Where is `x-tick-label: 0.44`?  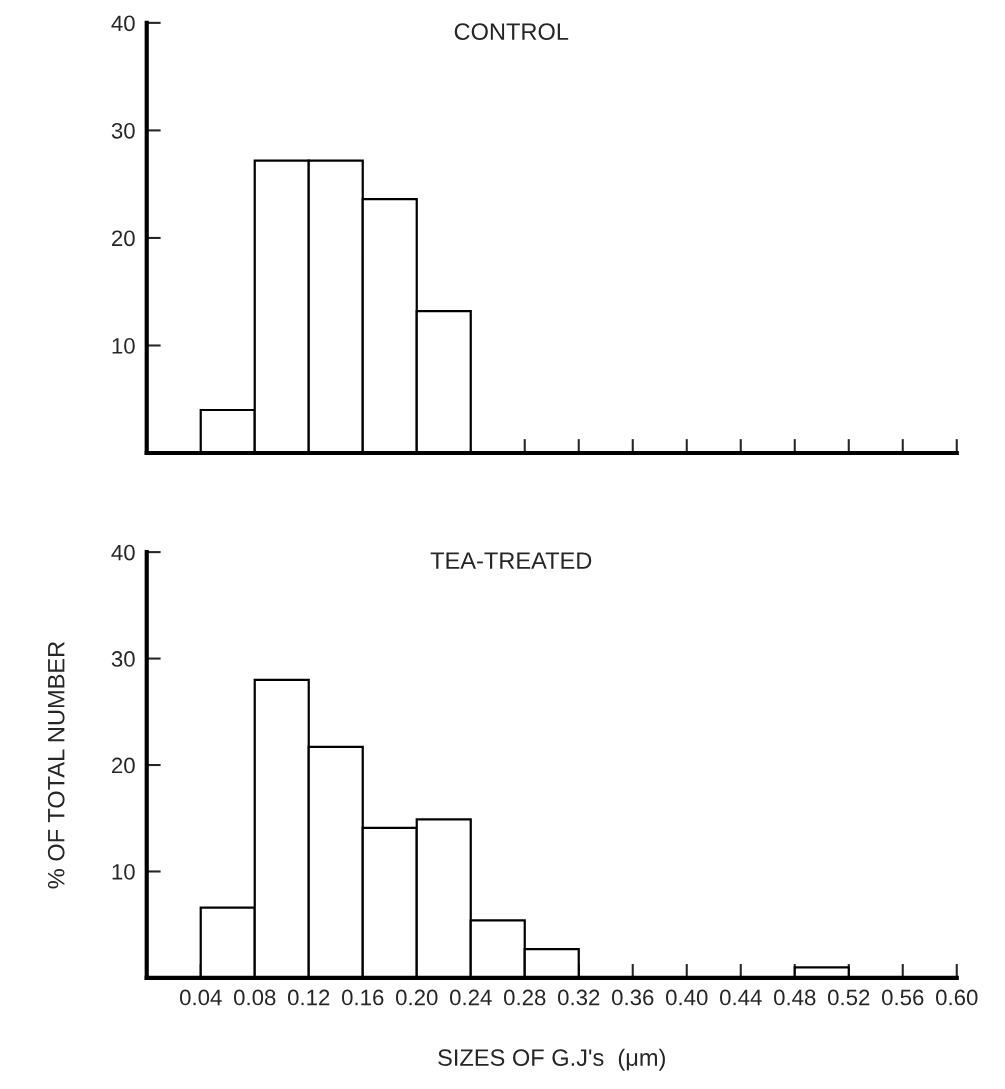
x-tick-label: 0.44 is located at coordinates (741, 997).